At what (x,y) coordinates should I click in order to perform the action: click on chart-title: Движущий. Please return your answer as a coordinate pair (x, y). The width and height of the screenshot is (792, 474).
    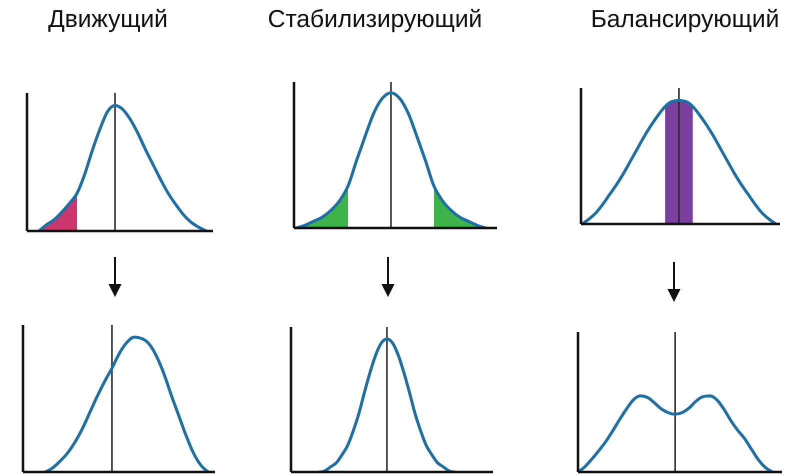
    Looking at the image, I should click on (108, 20).